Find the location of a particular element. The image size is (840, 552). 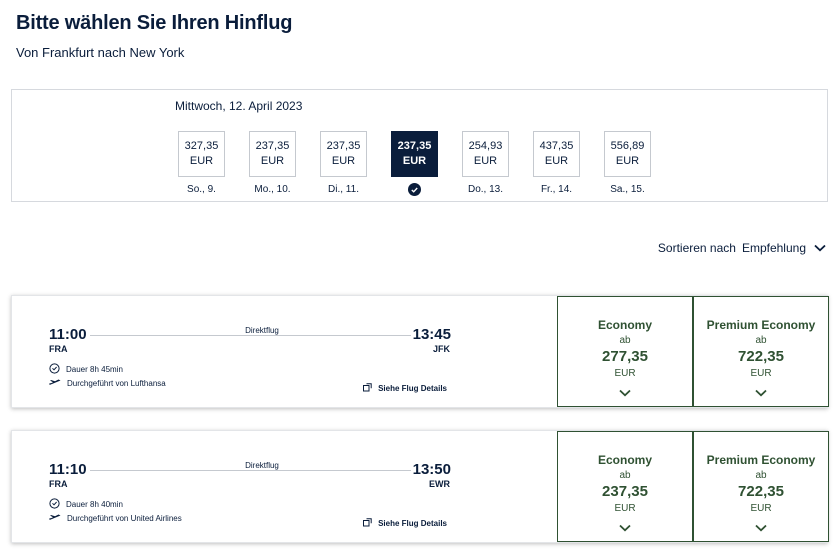

flight-duration: Dauer 8h 45min is located at coordinates (86, 369).